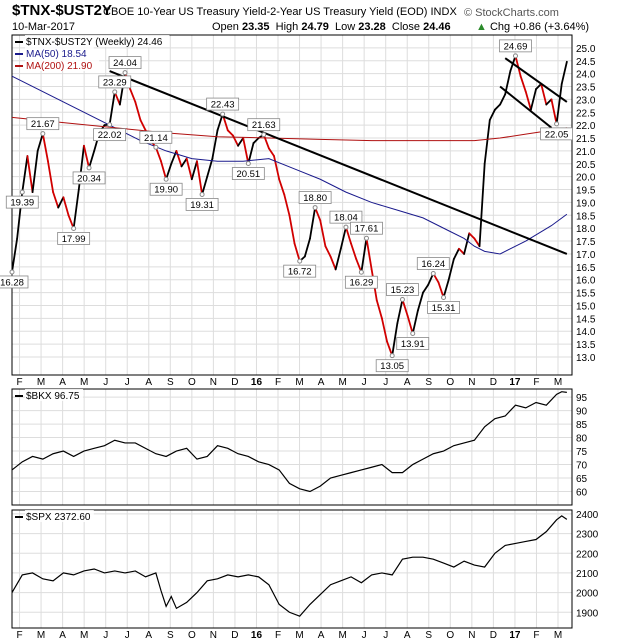  What do you see at coordinates (450, 635) in the screenshot?
I see `x-tick-label: O` at bounding box center [450, 635].